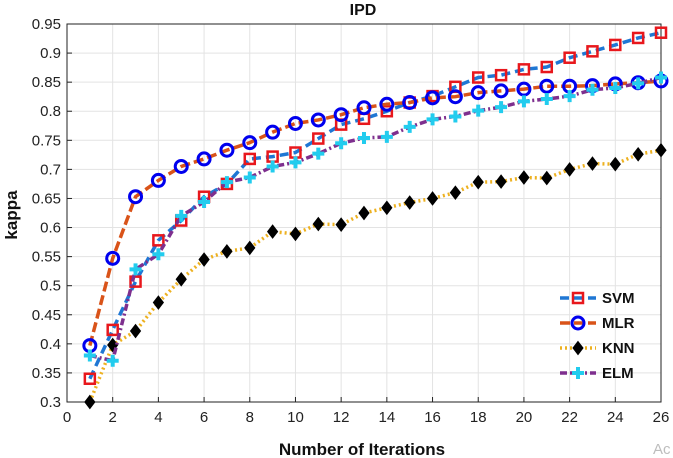 This screenshot has height=458, width=673. I want to click on y-tick-label: 0.95, so click(46, 24).